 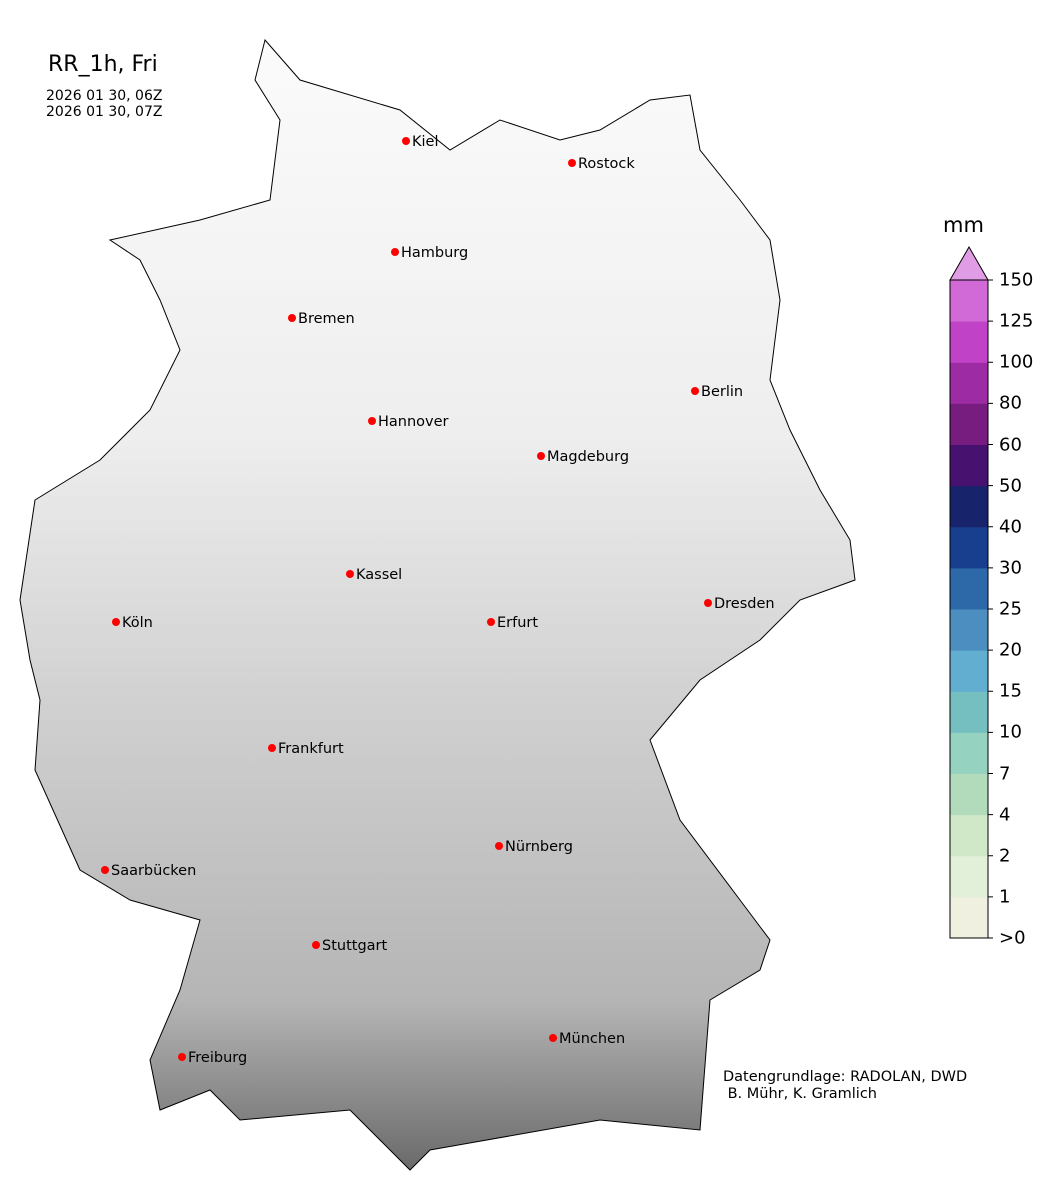 I want to click on city-label: Bremen, so click(x=326, y=319).